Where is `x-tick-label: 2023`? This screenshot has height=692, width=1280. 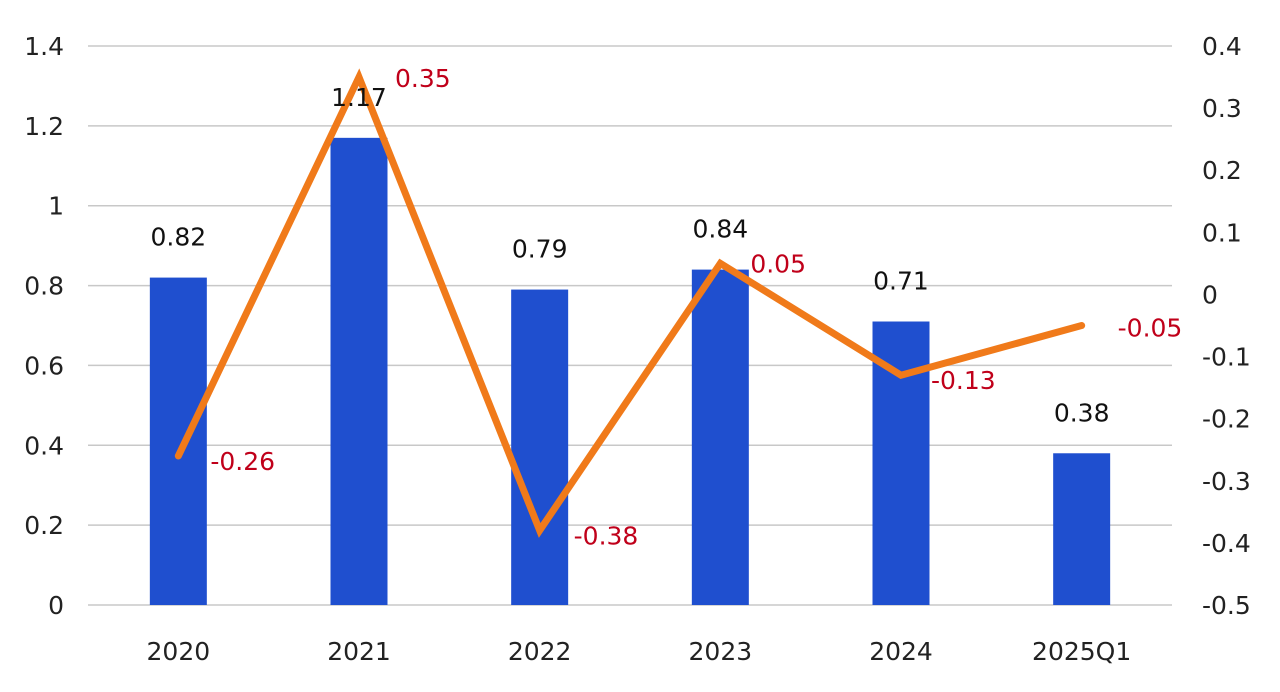 x-tick-label: 2023 is located at coordinates (721, 651).